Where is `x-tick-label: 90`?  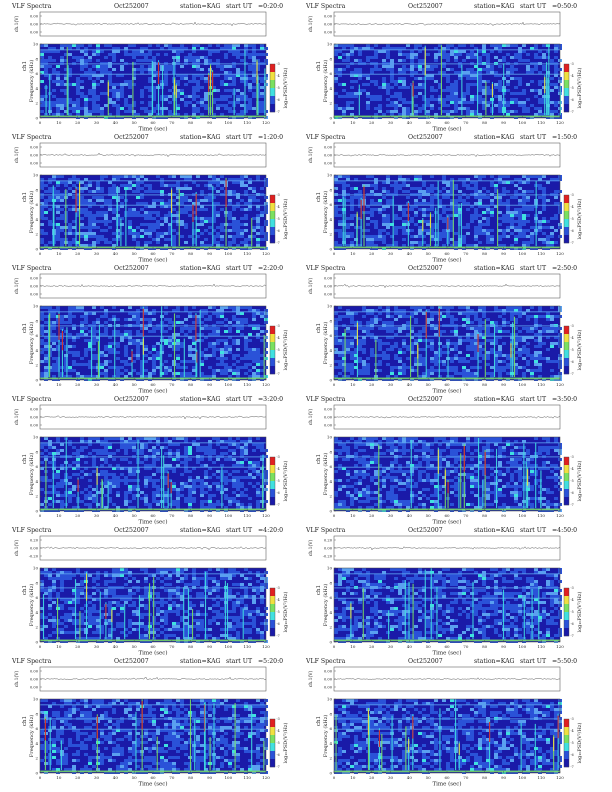
x-tick-label: 90 is located at coordinates (210, 777).